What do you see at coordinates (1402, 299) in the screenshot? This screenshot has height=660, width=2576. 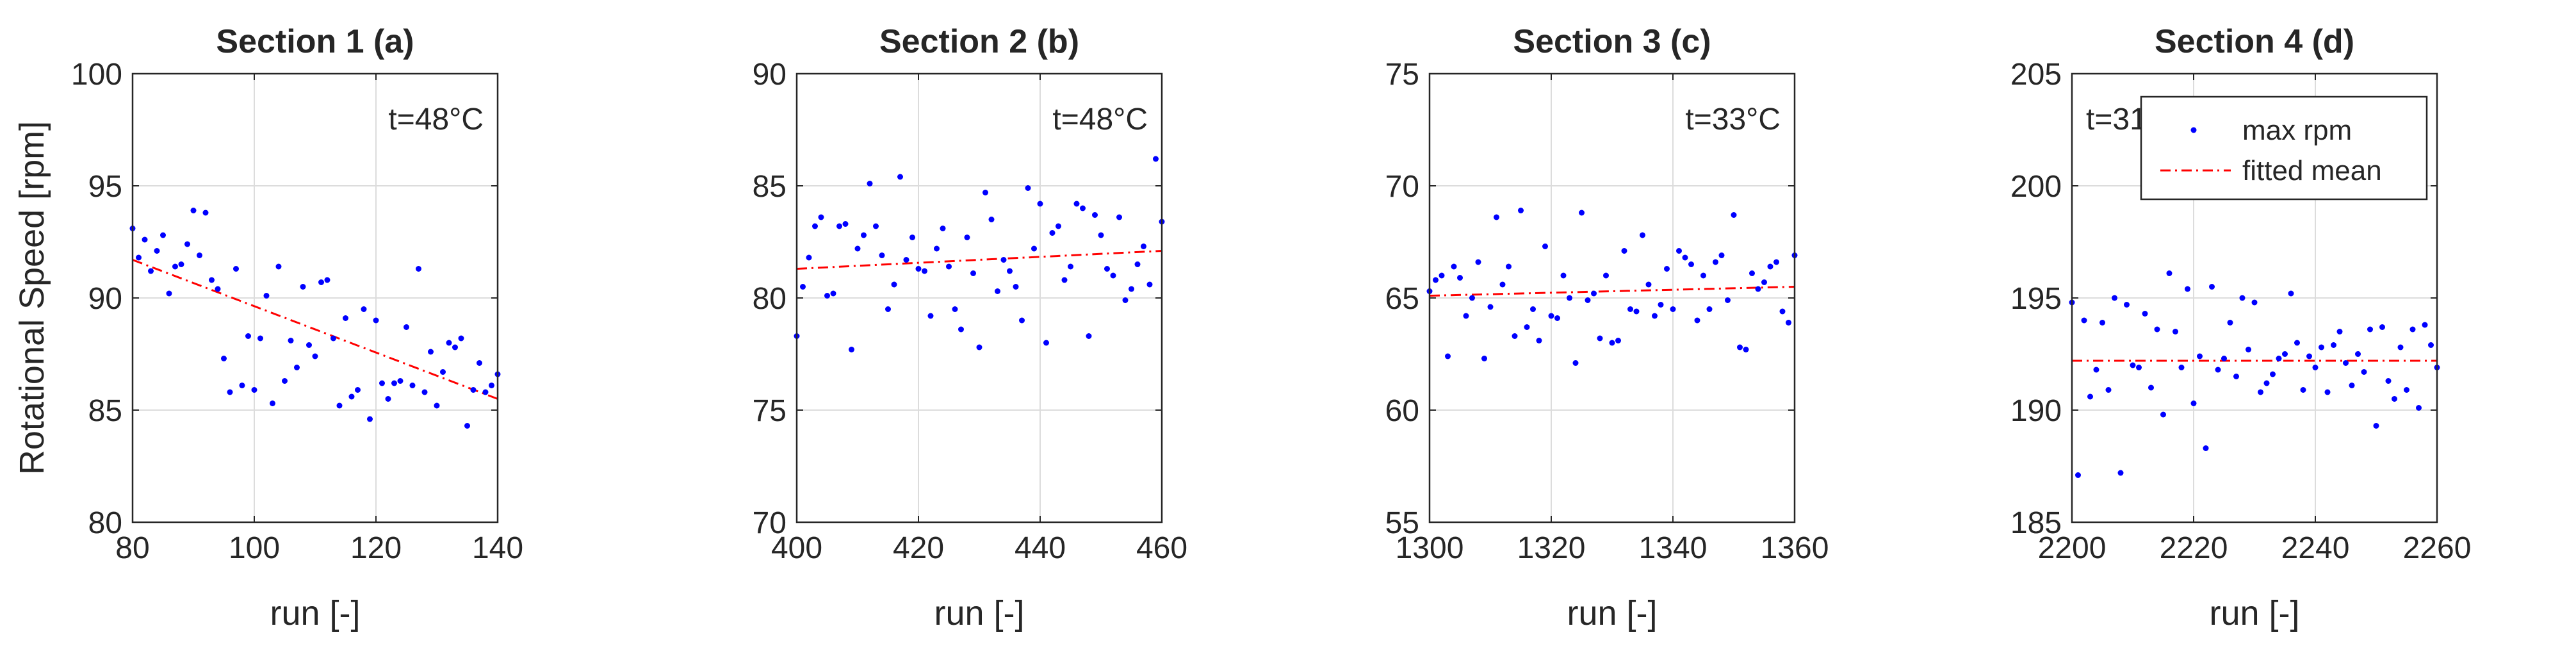 I see `y-tick-label: 65` at bounding box center [1402, 299].